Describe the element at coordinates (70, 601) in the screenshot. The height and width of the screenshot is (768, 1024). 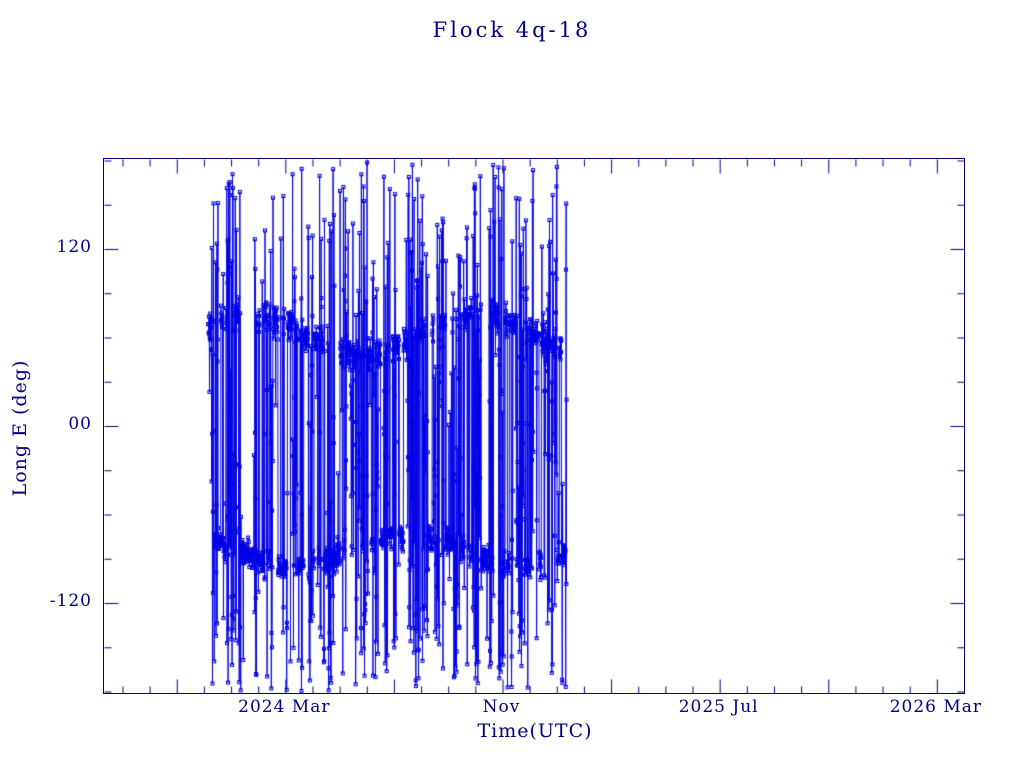
I see `y-tick-label: -120` at that location.